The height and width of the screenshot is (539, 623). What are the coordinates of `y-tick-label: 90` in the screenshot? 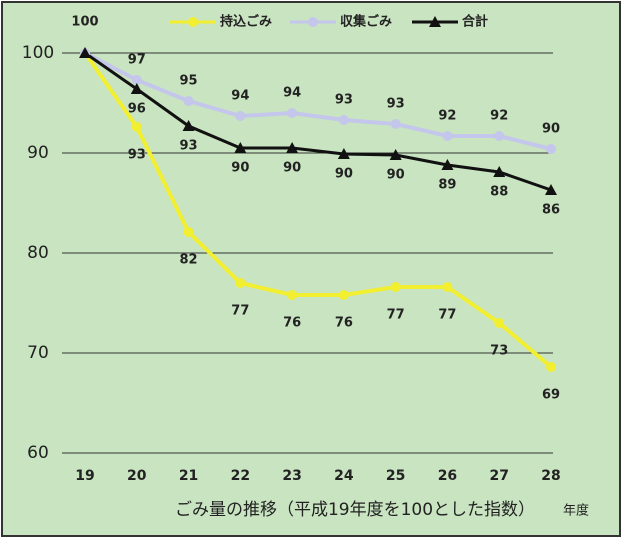 It's located at (38, 153).